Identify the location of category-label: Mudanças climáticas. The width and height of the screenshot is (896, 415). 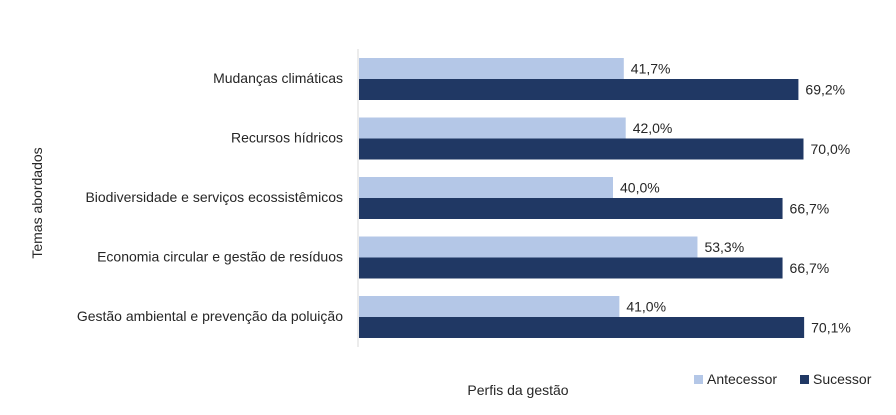
(278, 78).